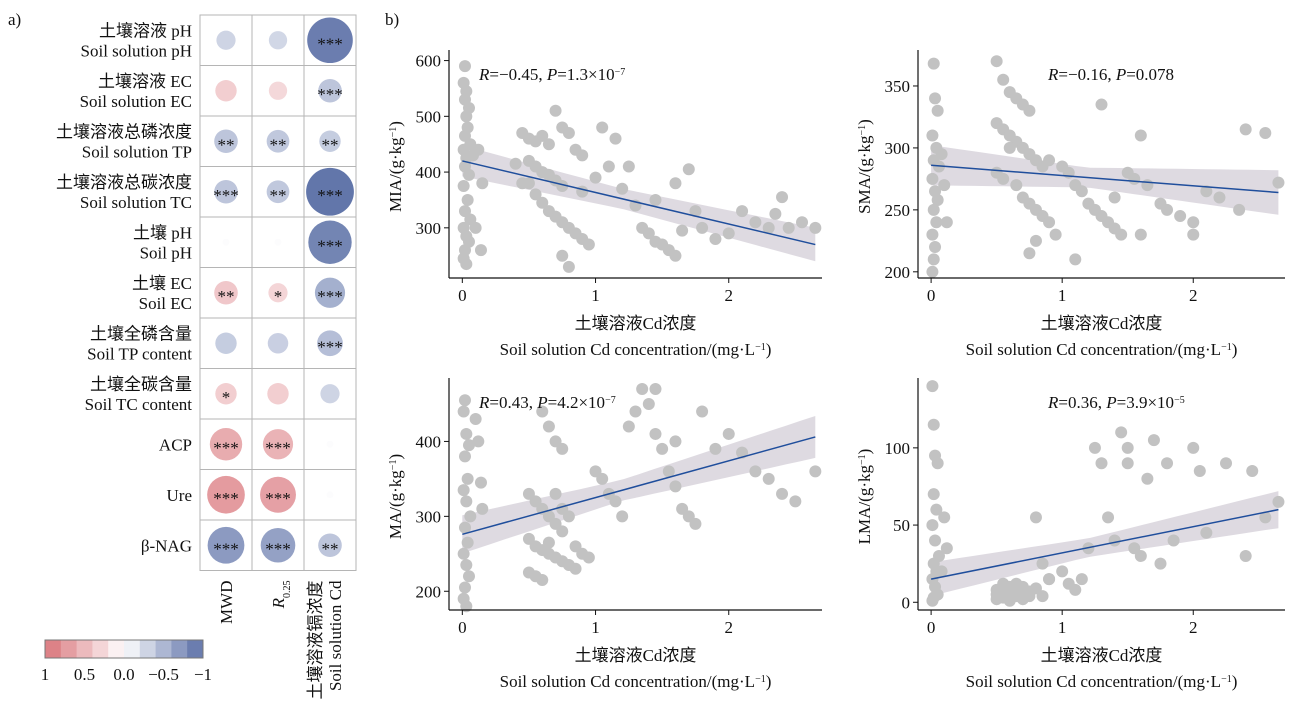 This screenshot has width=1300, height=723. I want to click on stats-annotation: R=−0.45, P=1.3×10−7, so click(551, 74).